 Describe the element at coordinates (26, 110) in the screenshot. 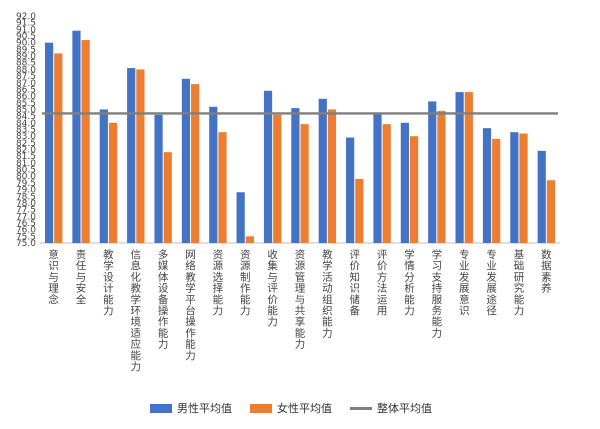

I see `y-tick-label: 85.0` at that location.